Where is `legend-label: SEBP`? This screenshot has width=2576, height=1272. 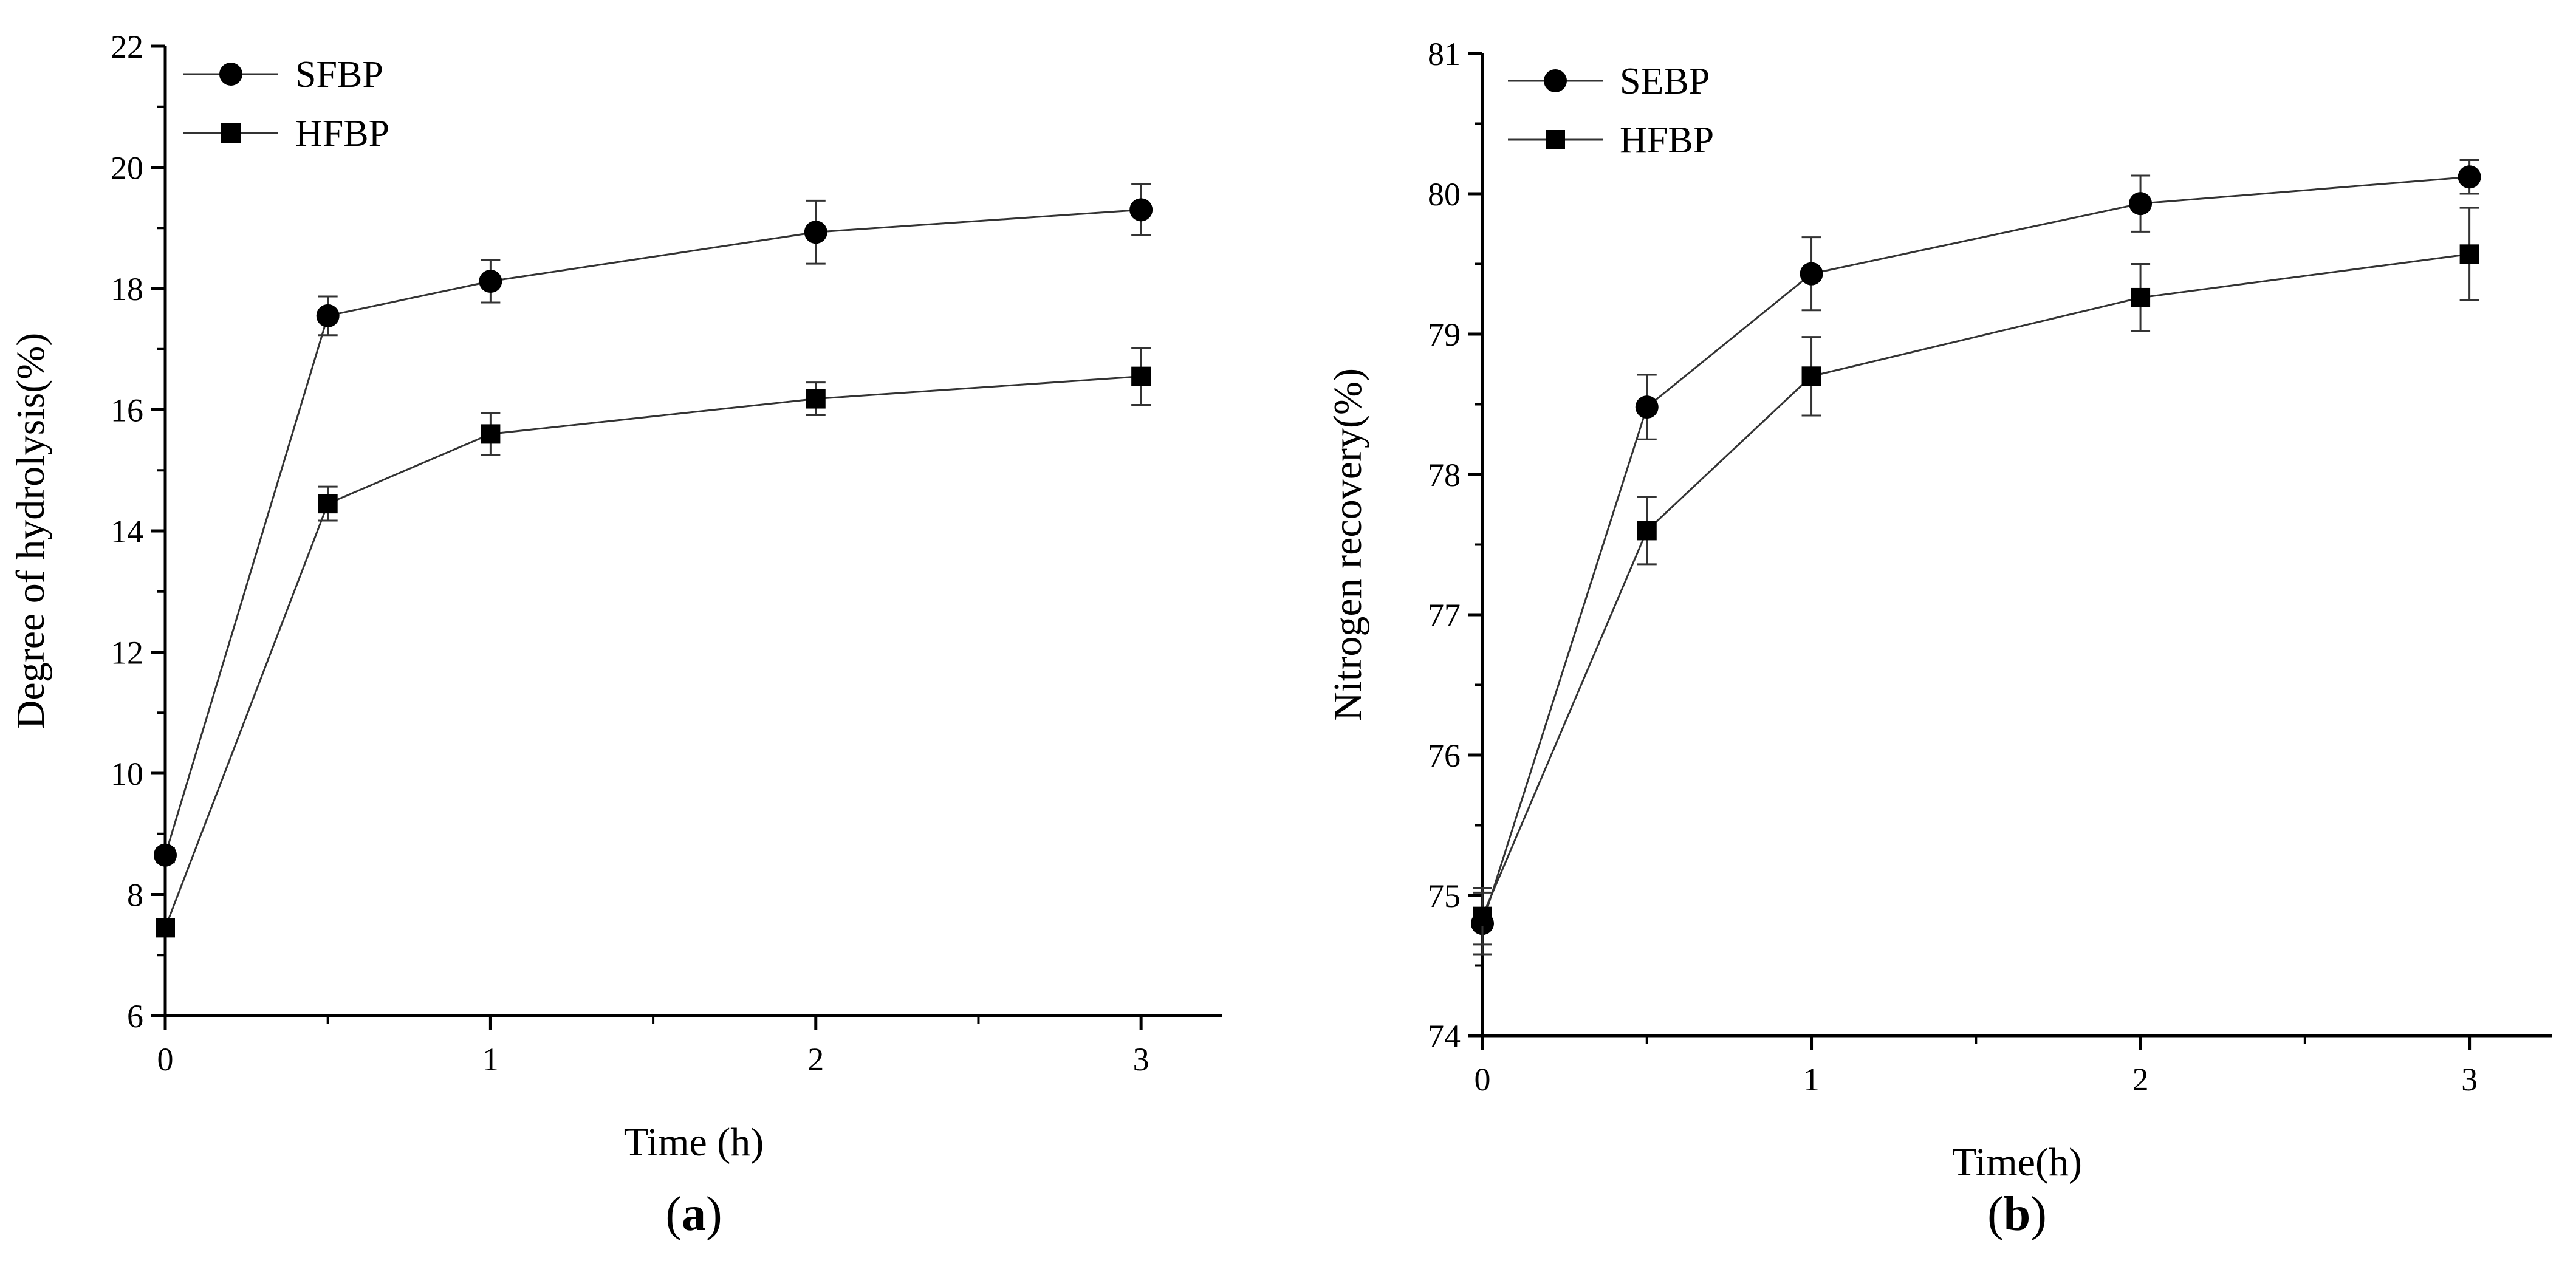 legend-label: SEBP is located at coordinates (1665, 81).